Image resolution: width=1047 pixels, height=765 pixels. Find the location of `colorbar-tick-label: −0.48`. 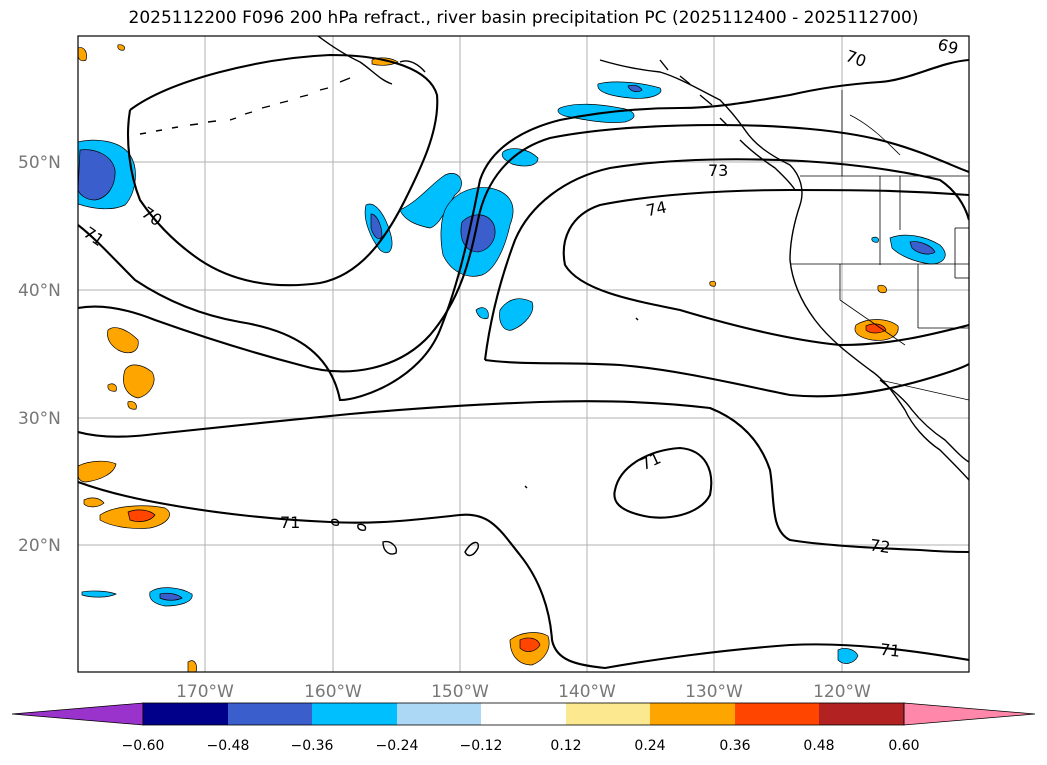

colorbar-tick-label: −0.48 is located at coordinates (228, 746).